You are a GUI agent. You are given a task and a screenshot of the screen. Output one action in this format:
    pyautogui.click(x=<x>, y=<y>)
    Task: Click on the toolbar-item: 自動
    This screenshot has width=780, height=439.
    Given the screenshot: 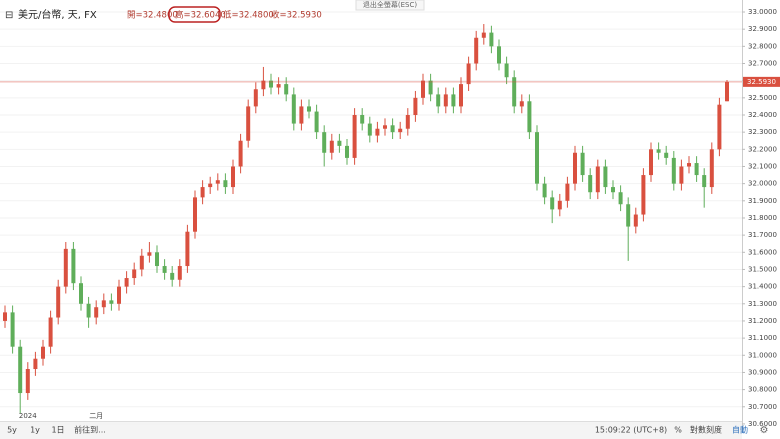 What is the action you would take?
    pyautogui.click(x=740, y=430)
    